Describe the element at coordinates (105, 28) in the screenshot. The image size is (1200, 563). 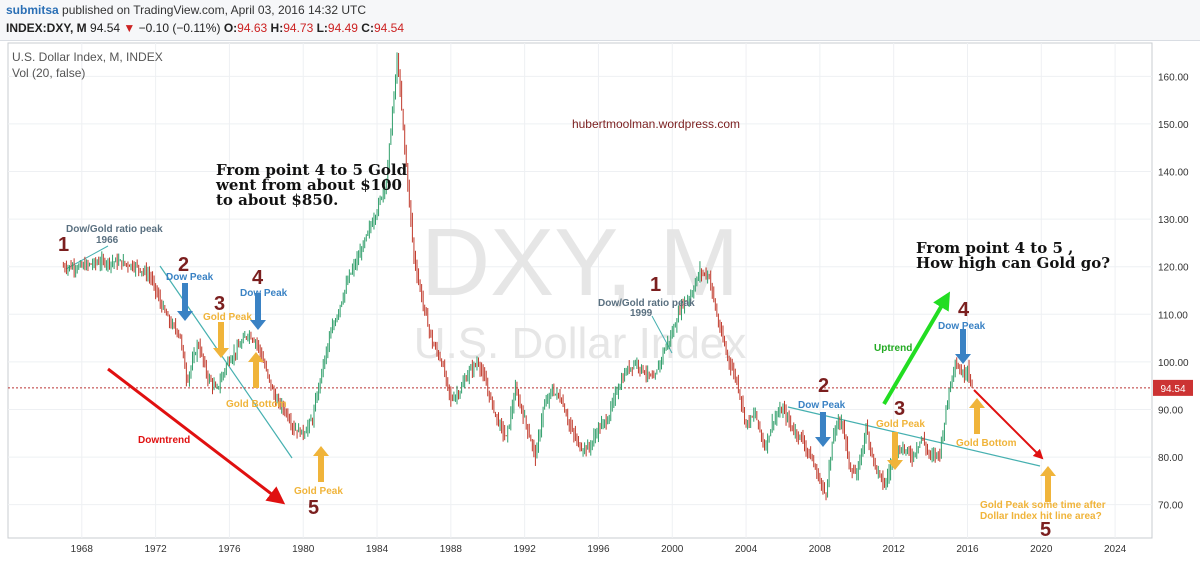
I see `last-price: 94.54` at that location.